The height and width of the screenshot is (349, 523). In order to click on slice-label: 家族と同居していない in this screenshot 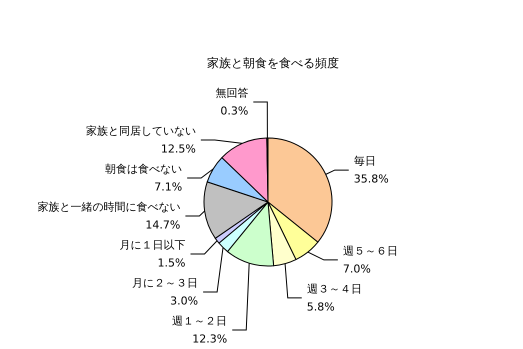, I will do `click(141, 131)`.